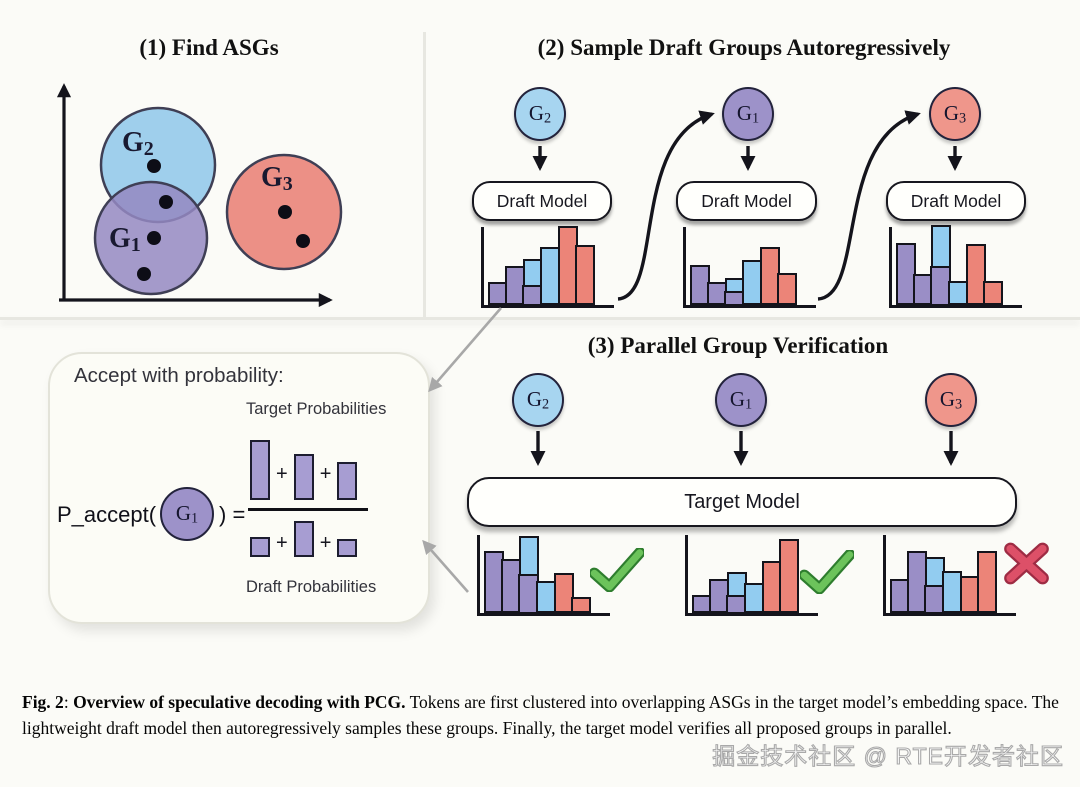  Describe the element at coordinates (316, 409) in the screenshot. I see `target-probabilities-label: Target Probabilities` at that location.